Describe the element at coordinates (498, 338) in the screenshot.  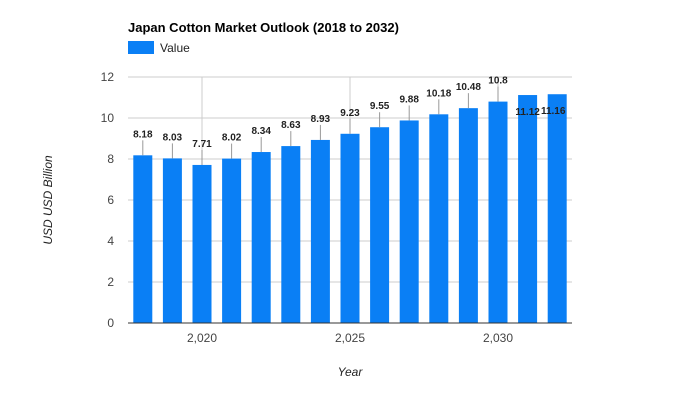
I see `x-tick-label: 2,030` at that location.